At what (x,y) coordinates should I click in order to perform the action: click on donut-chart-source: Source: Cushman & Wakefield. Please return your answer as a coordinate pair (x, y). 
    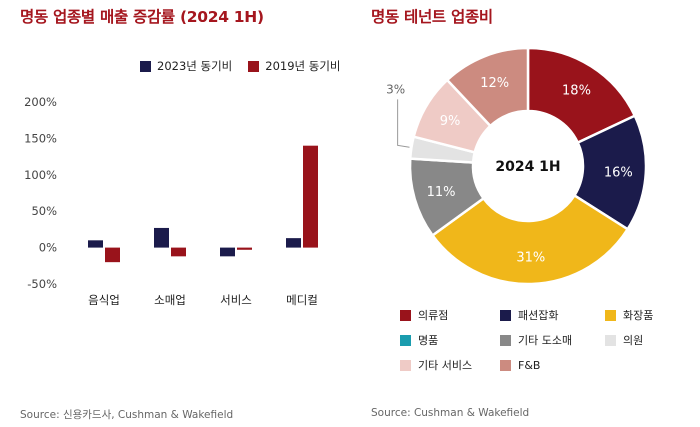
    Looking at the image, I should click on (450, 413).